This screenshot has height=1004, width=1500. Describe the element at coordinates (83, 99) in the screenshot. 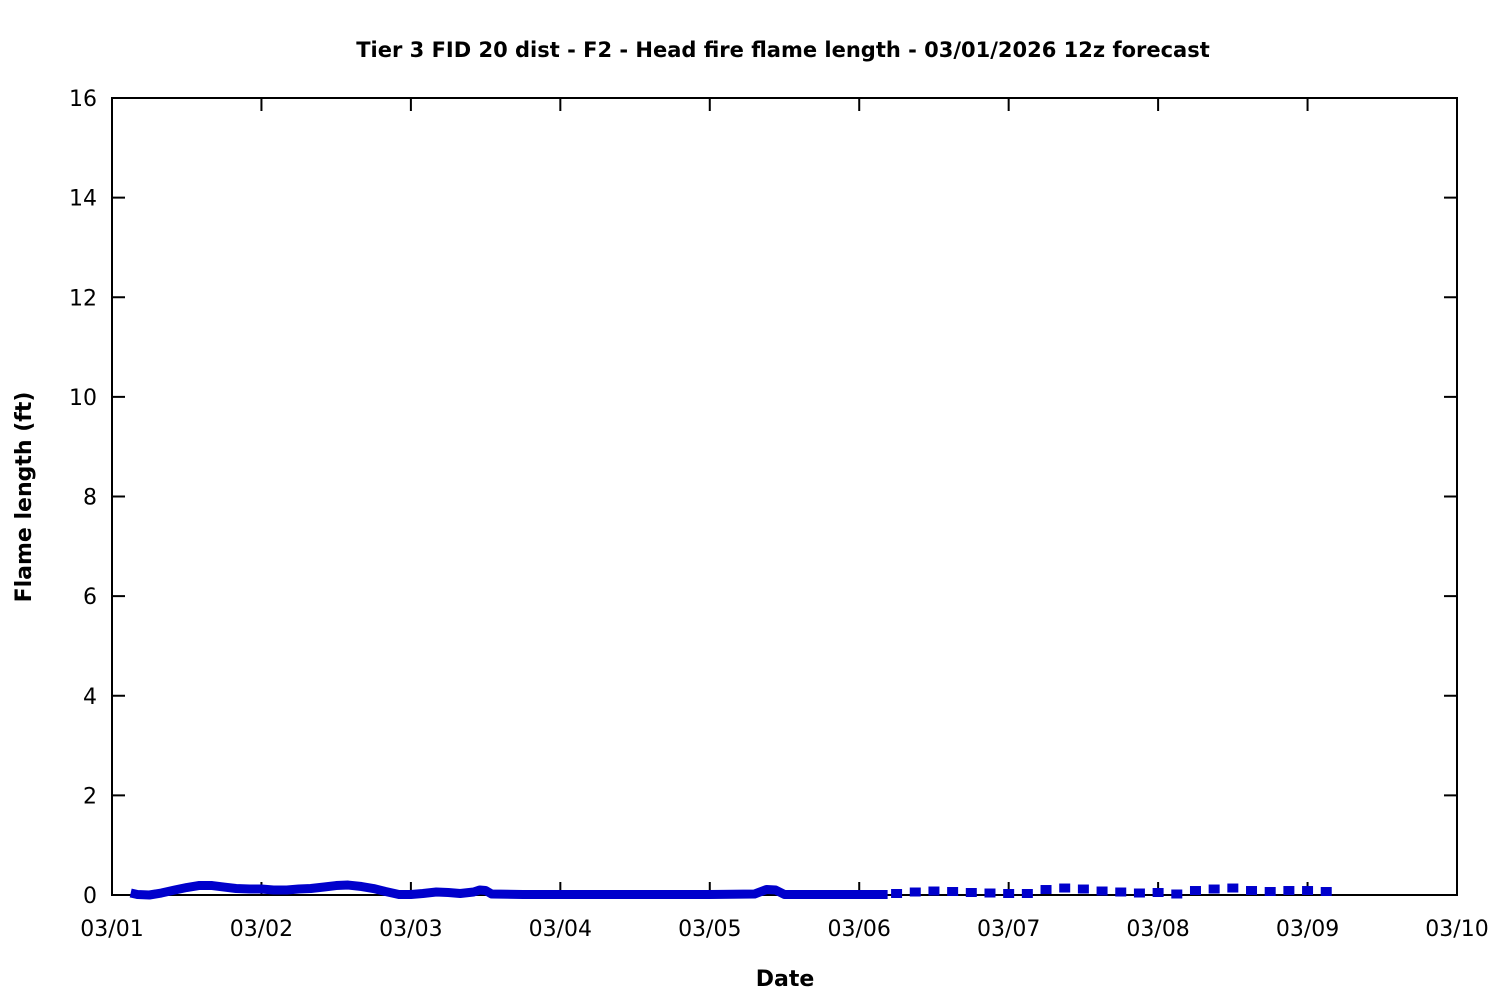

I see `y-tick-label: 16` at that location.